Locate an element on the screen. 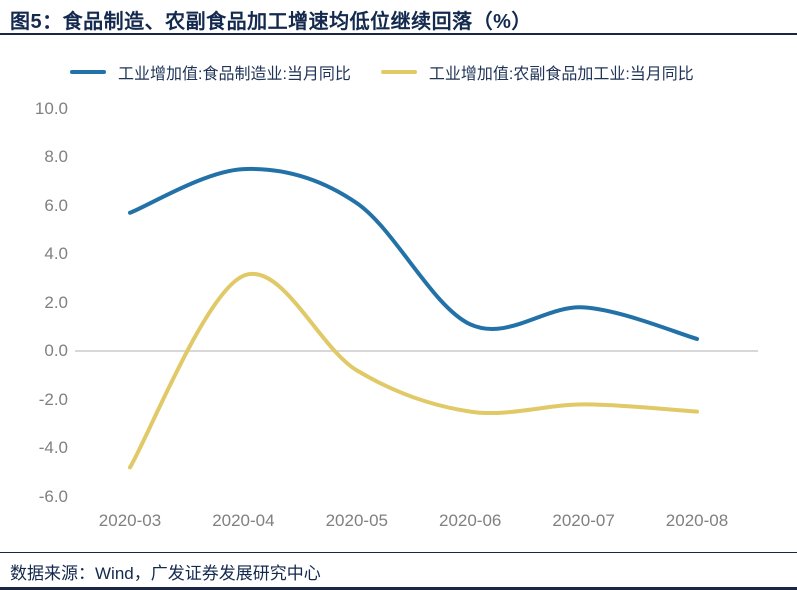  y-tick-label: 2.0 is located at coordinates (56, 302).